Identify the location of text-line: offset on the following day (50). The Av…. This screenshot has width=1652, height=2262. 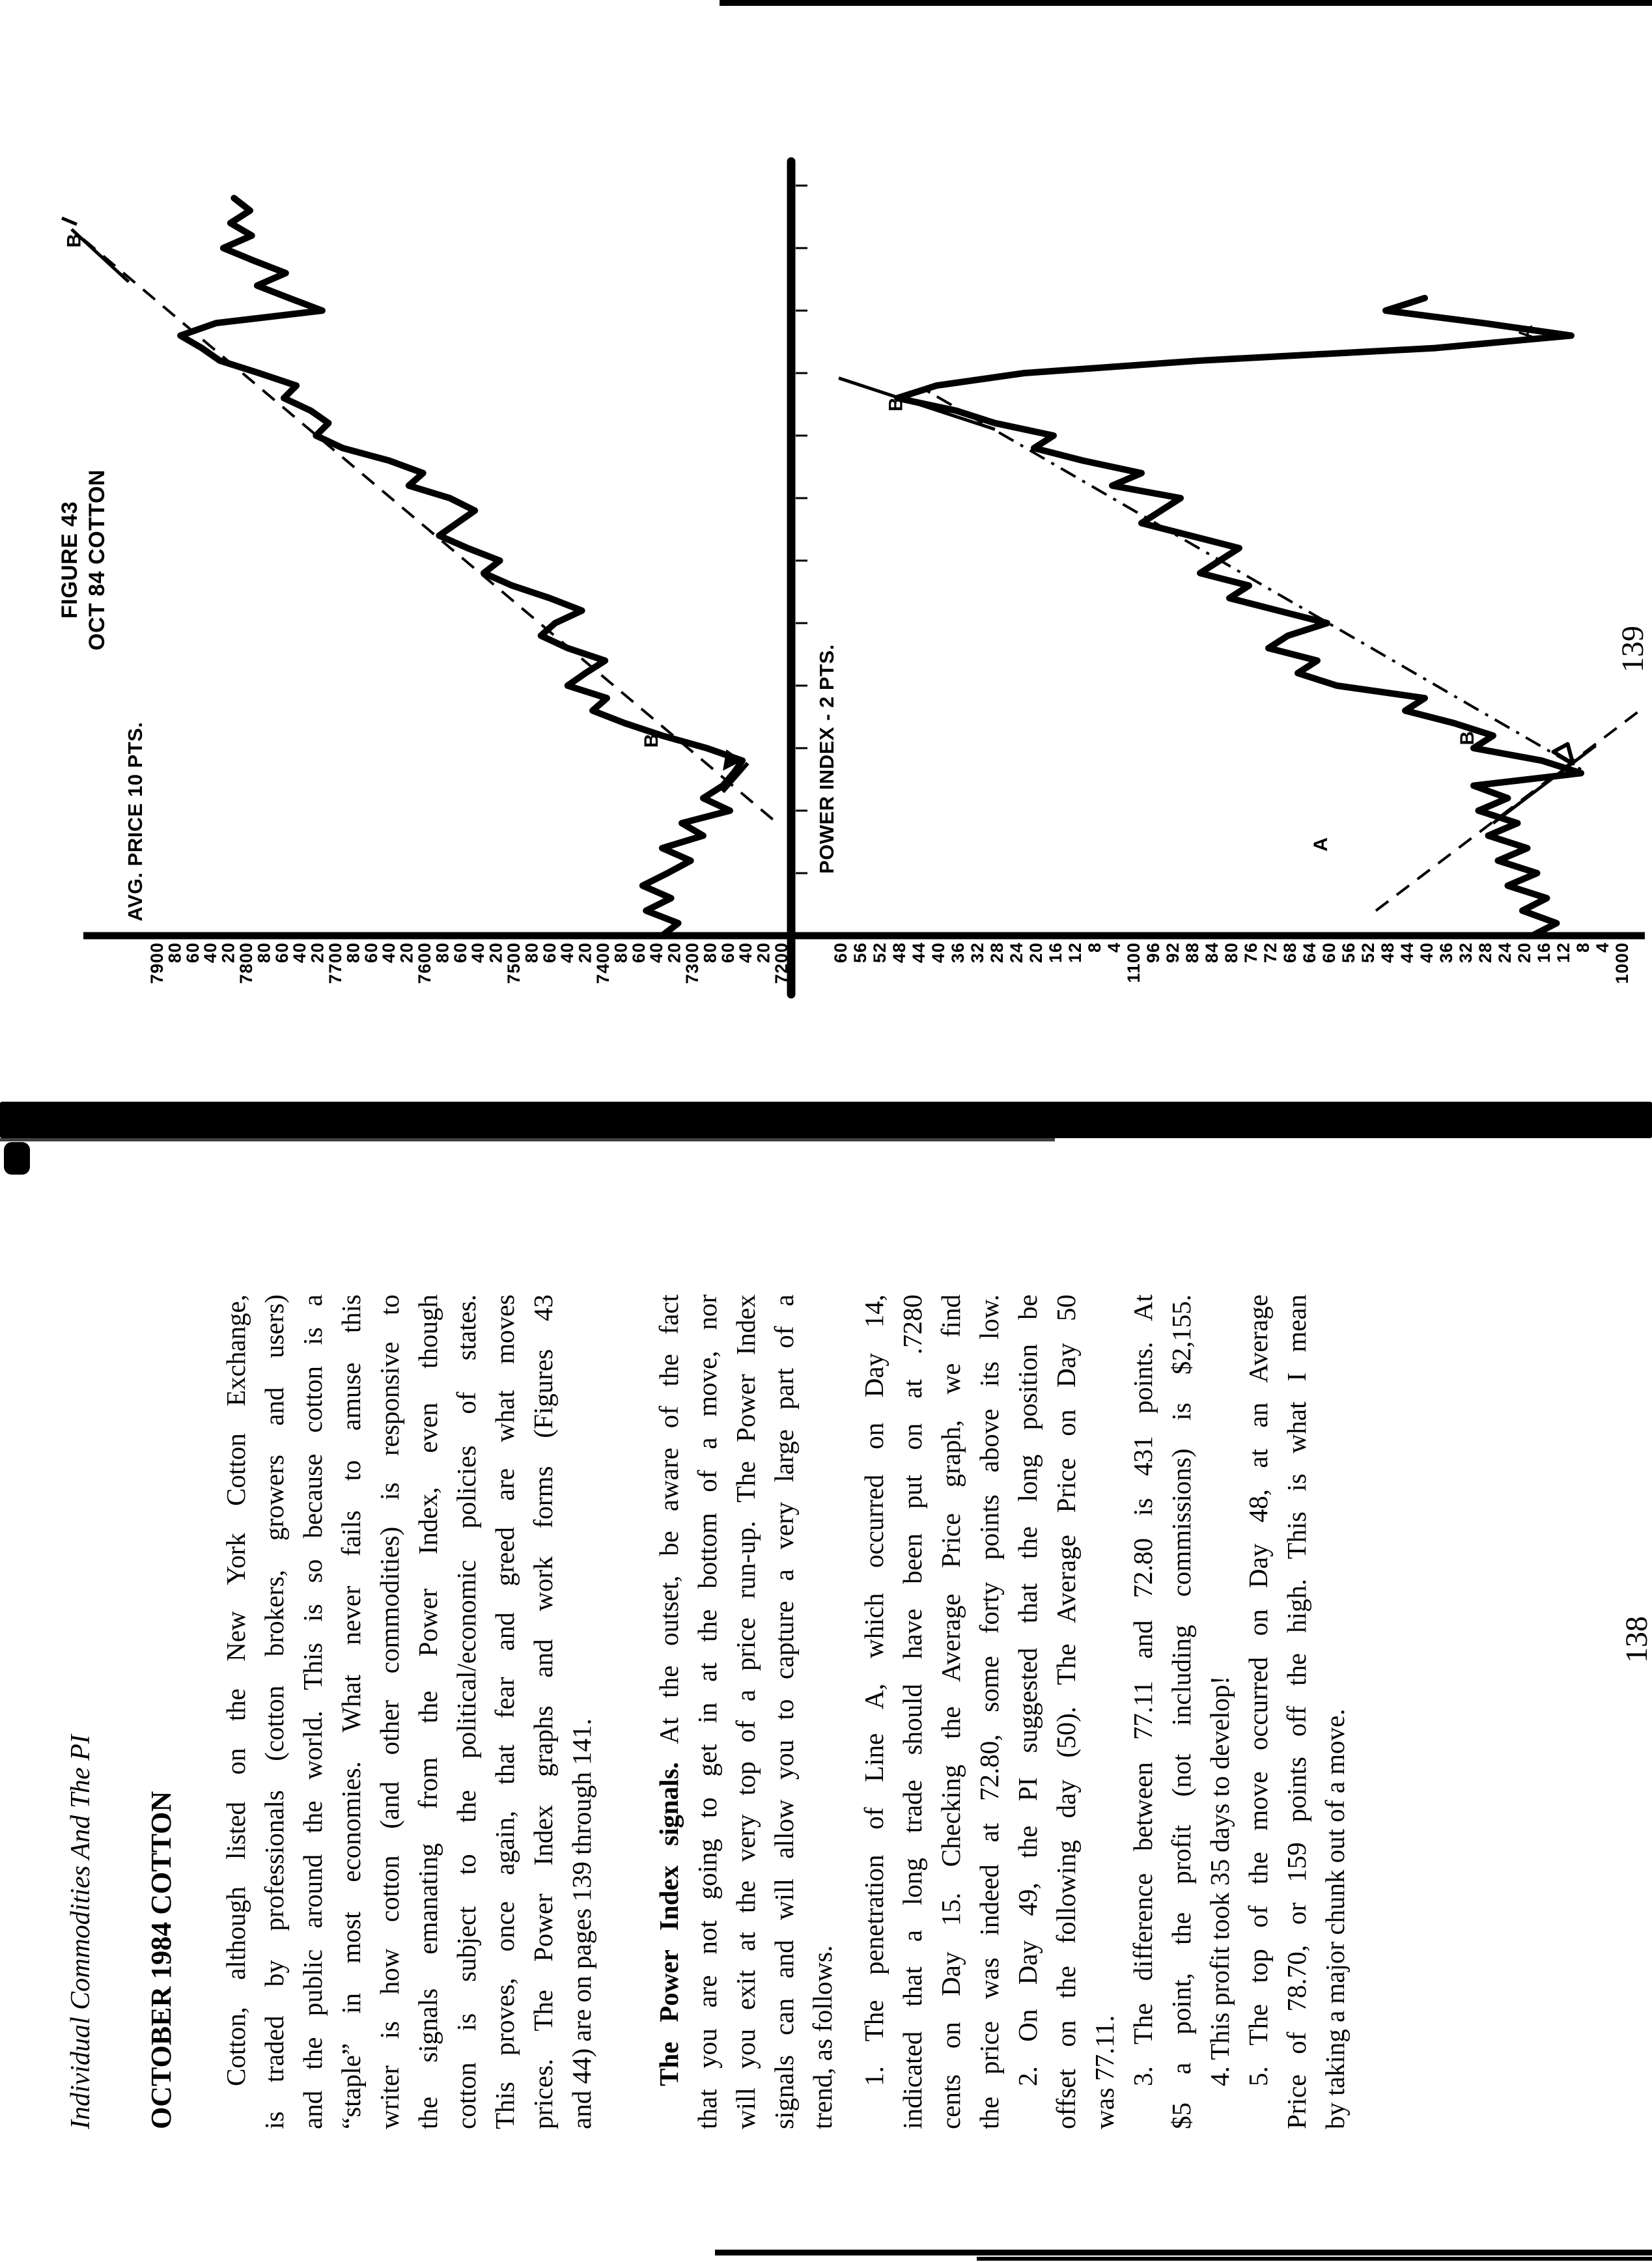
(1066, 1711).